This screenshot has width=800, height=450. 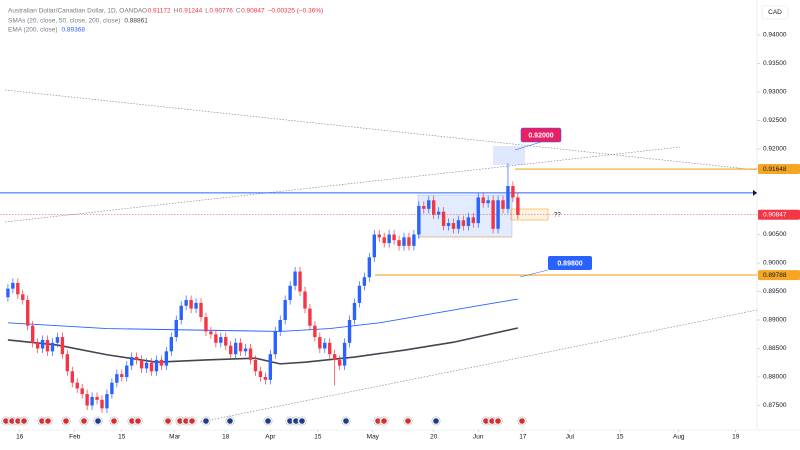 I want to click on y-tick-label: 0.93000, so click(x=775, y=92).